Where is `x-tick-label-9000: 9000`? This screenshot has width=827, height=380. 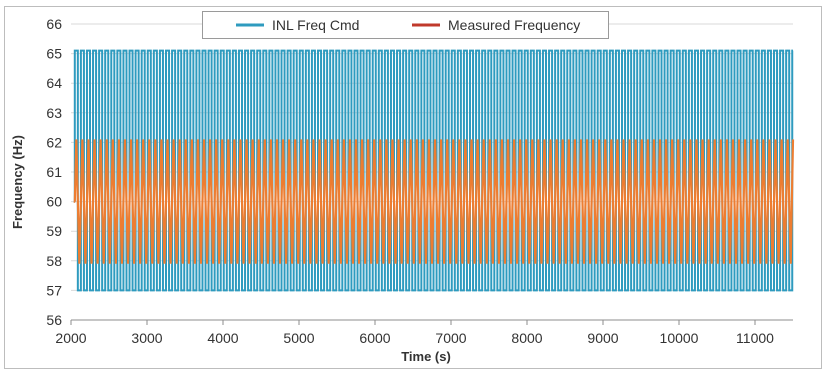 x-tick-label-9000: 9000 is located at coordinates (602, 338).